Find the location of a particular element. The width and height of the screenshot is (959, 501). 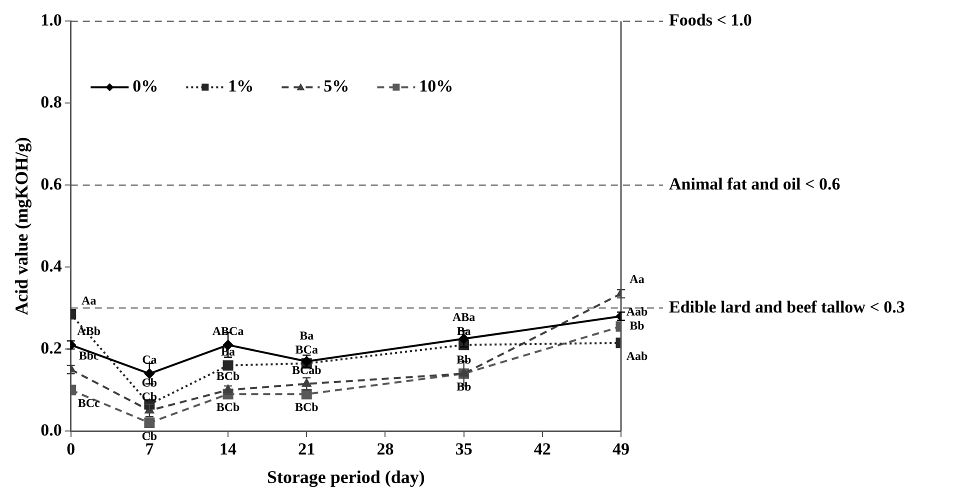

x-tick-label: 14 is located at coordinates (229, 449).